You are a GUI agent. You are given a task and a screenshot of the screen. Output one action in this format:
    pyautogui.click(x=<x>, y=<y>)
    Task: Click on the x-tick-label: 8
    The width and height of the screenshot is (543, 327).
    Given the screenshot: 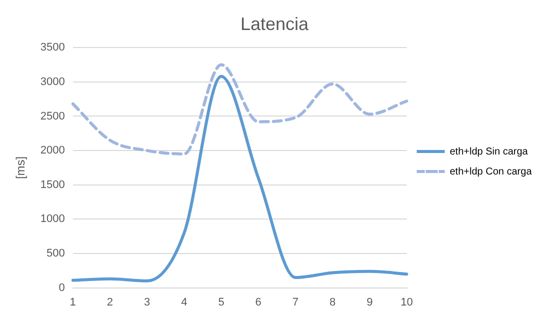 What is the action you would take?
    pyautogui.click(x=332, y=302)
    